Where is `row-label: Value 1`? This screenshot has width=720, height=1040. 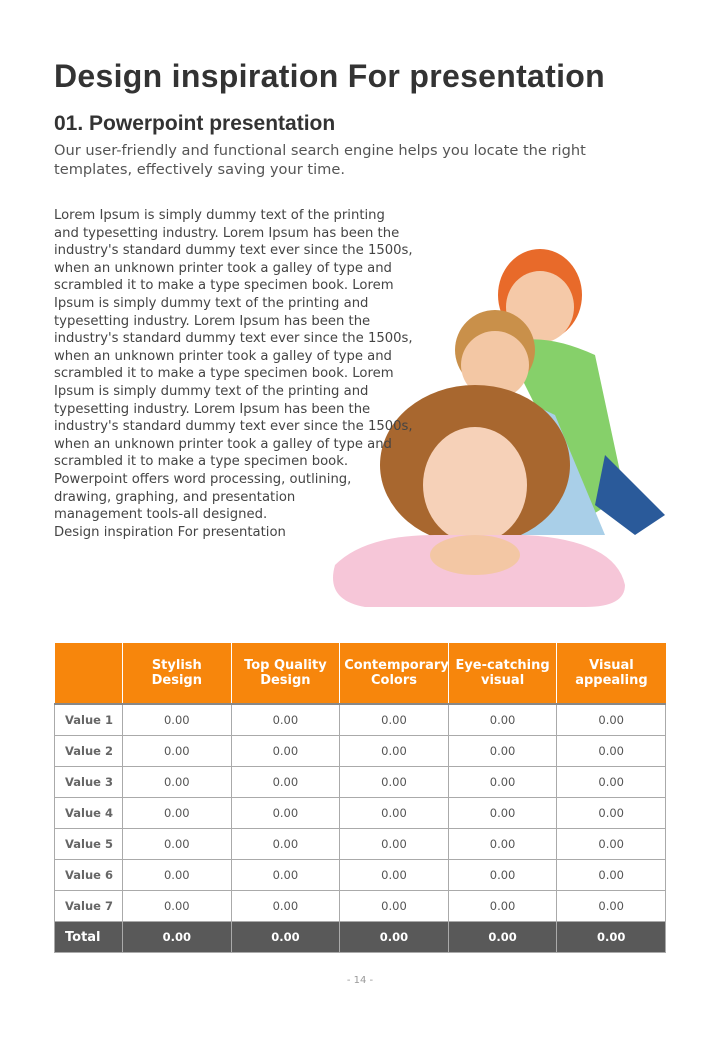 row-label: Value 1 is located at coordinates (88, 719).